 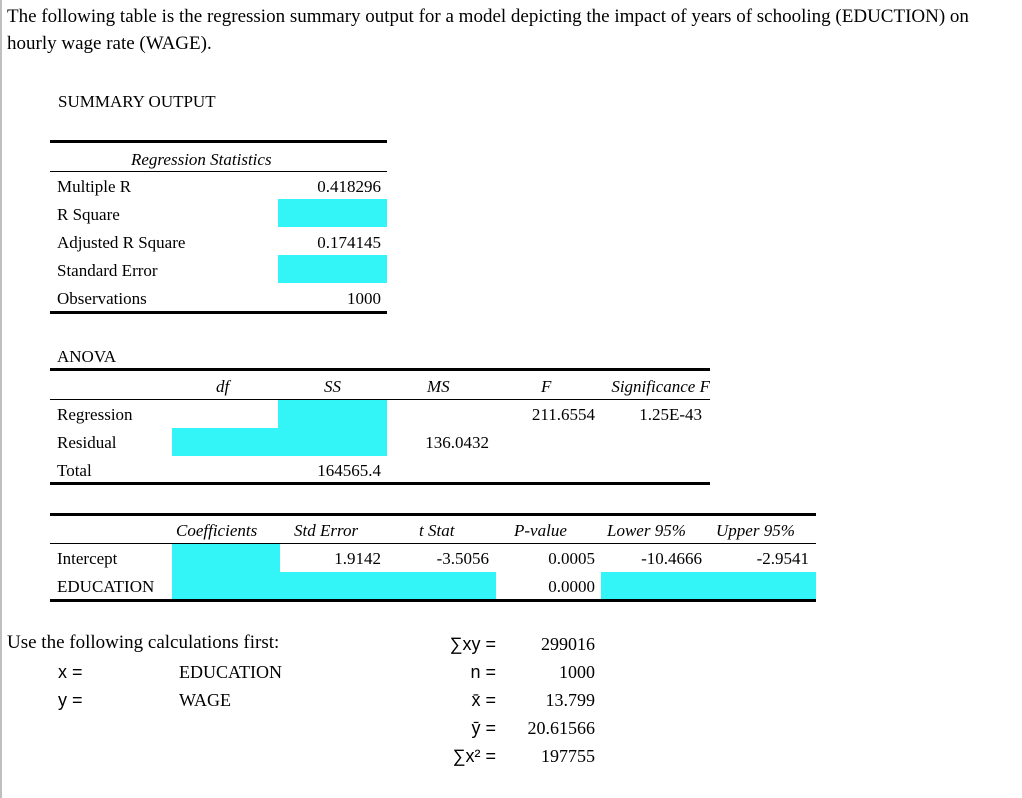 What do you see at coordinates (201, 159) in the screenshot?
I see `regression-statistics-header: Regression Statistics` at bounding box center [201, 159].